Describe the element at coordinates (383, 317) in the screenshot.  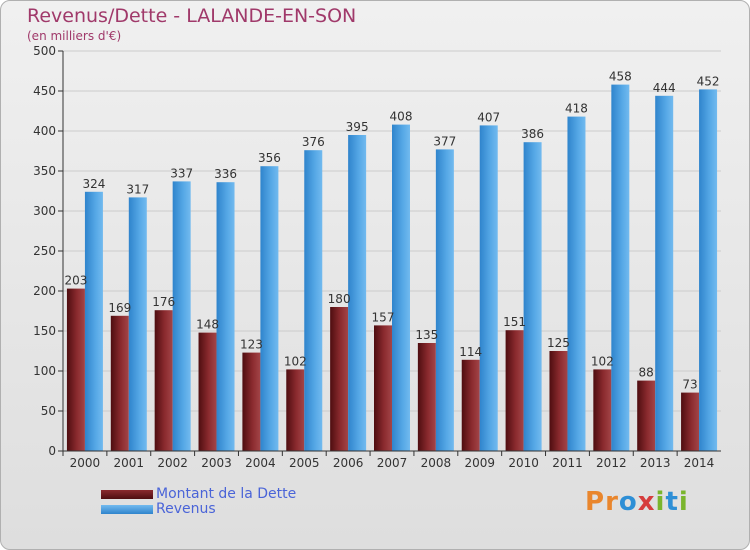
I see `data-label-dette-2007: 157` at that location.